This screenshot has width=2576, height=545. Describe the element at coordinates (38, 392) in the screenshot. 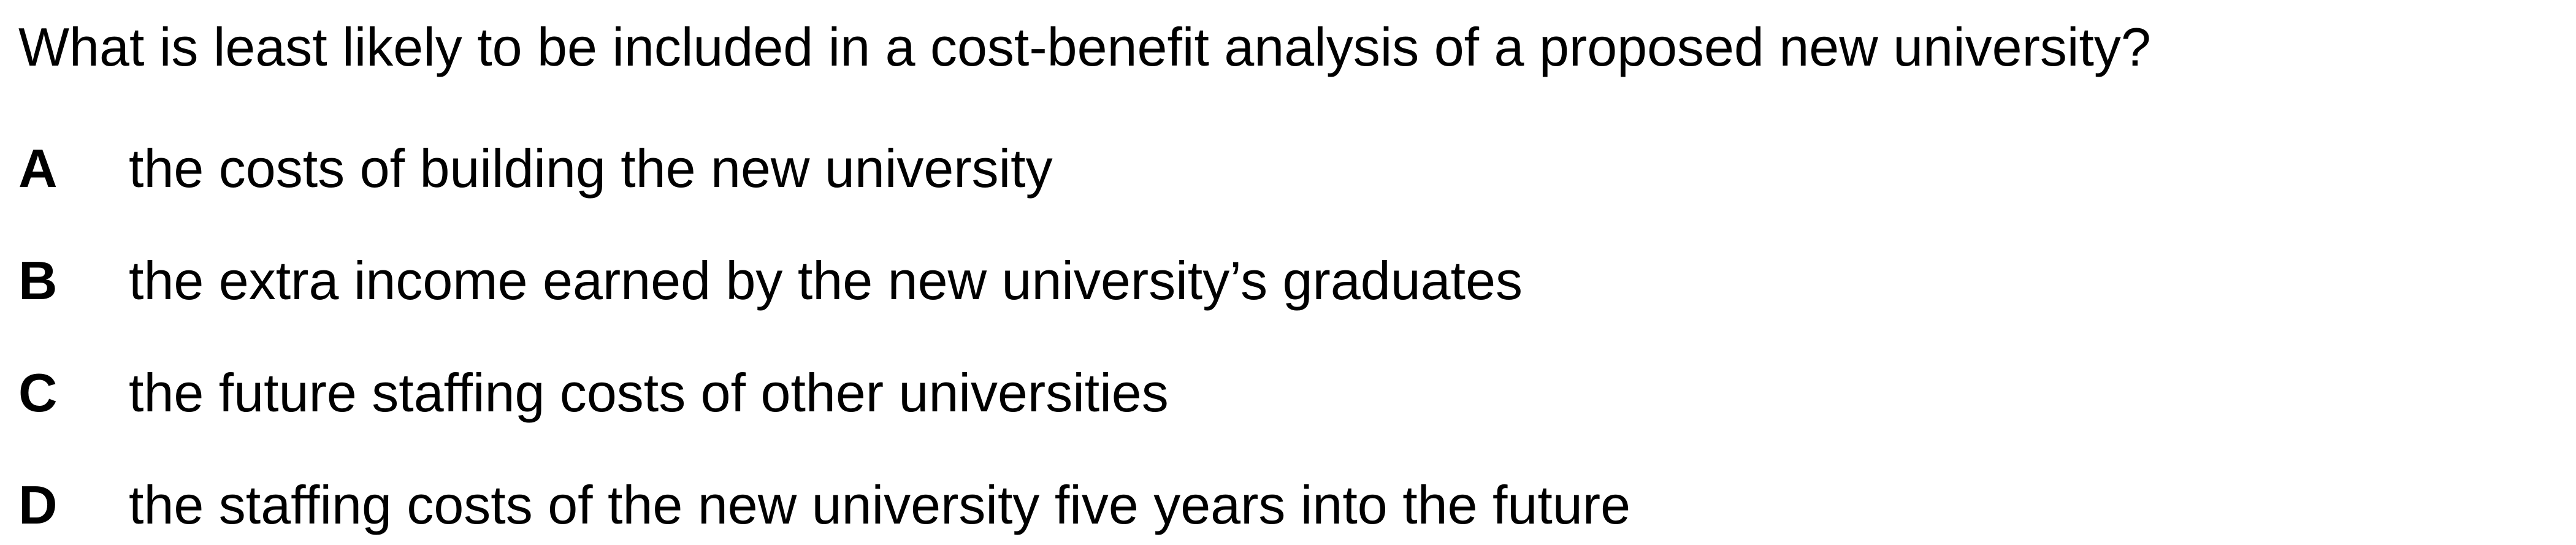

I see `option-letter: C` at that location.